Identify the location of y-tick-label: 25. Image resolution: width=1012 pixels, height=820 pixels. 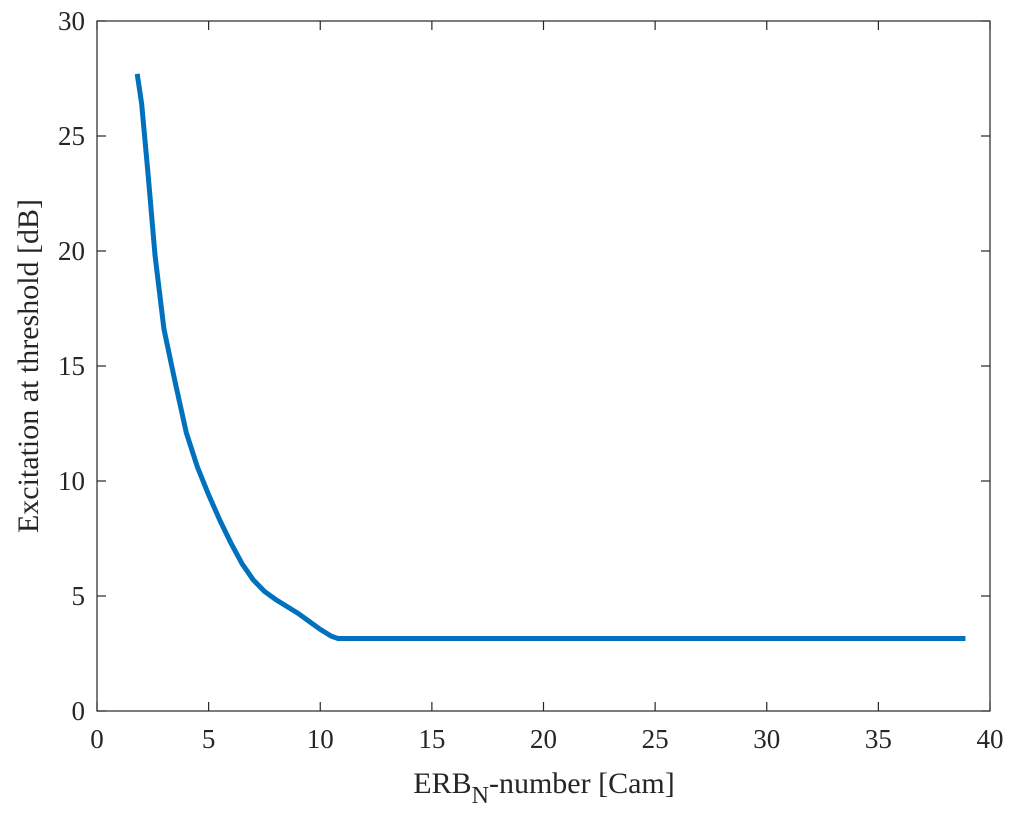
(71, 136).